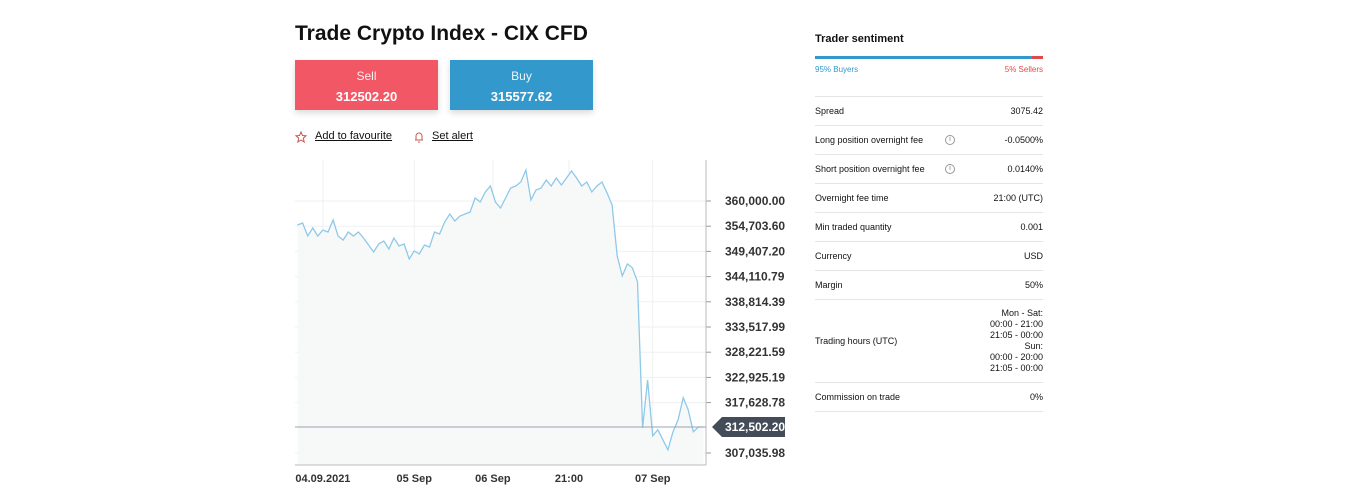 This screenshot has width=1345, height=501. What do you see at coordinates (852, 198) in the screenshot?
I see `detail-label: Overnight fee time` at bounding box center [852, 198].